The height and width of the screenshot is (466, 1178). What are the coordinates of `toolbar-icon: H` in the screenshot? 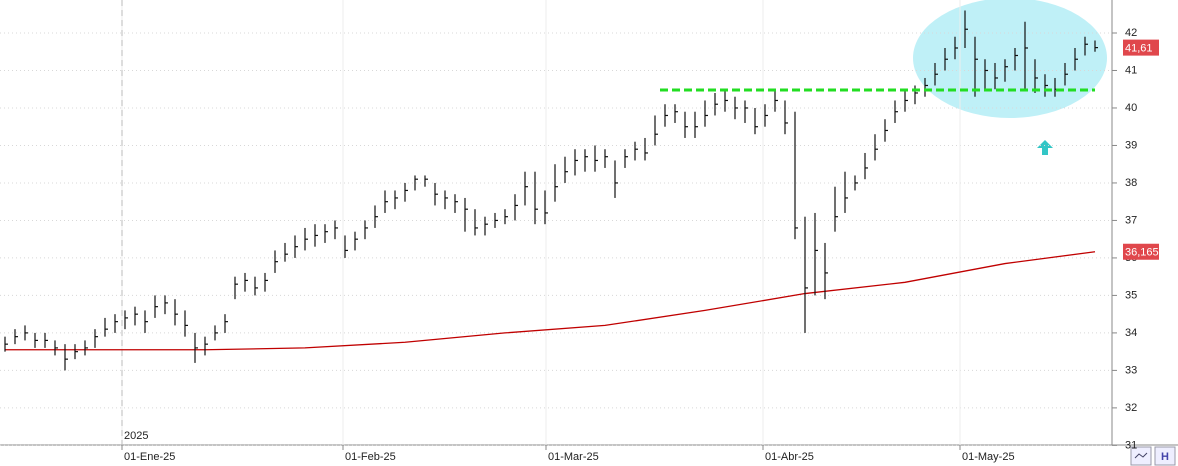 It's located at (1165, 457).